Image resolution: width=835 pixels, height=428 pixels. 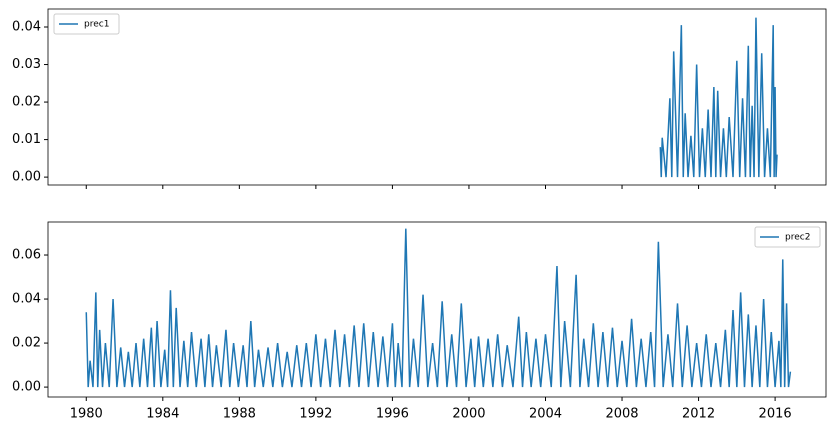 What do you see at coordinates (718, 97) in the screenshot?
I see `series-line` at bounding box center [718, 97].